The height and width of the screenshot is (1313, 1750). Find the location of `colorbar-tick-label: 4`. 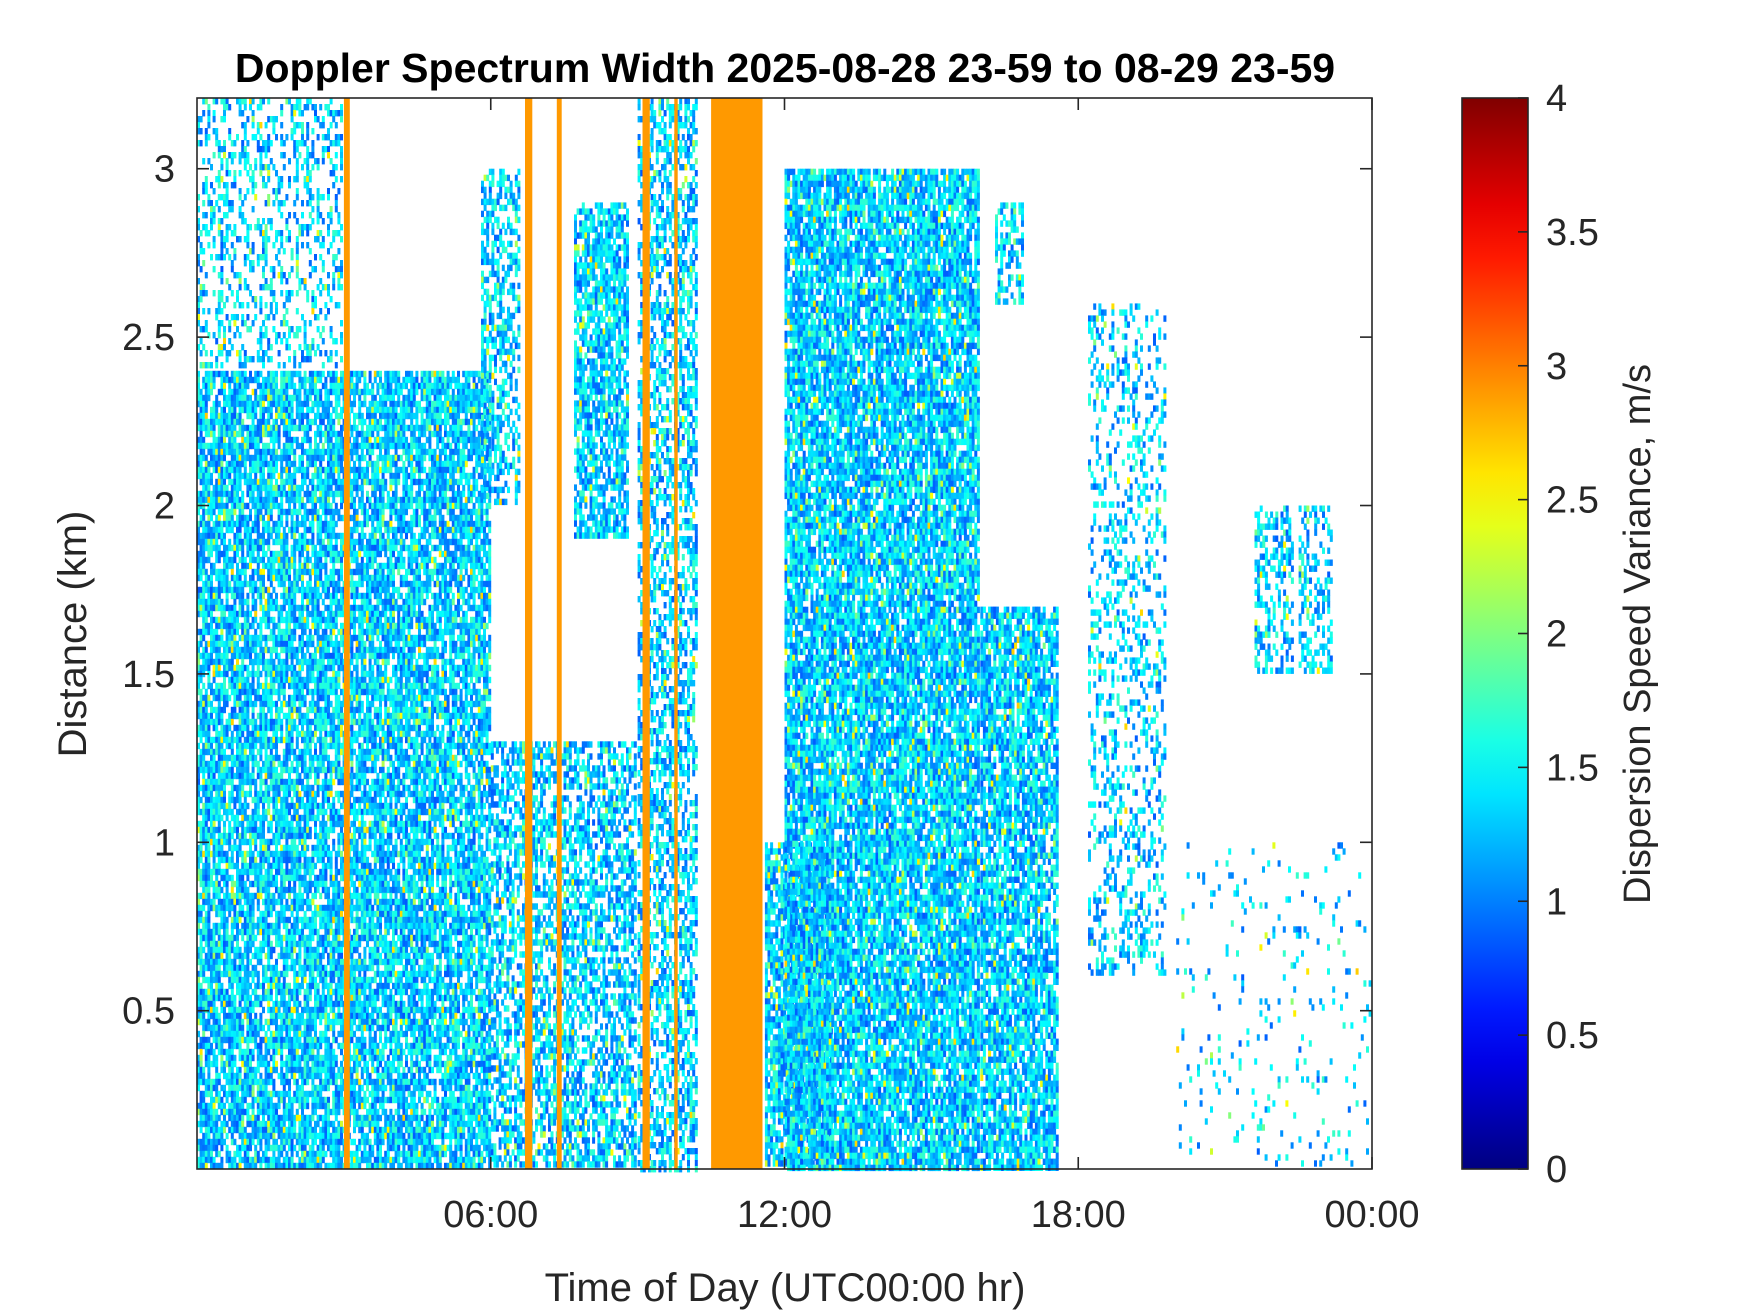

colorbar-tick-label: 4 is located at coordinates (1556, 99).